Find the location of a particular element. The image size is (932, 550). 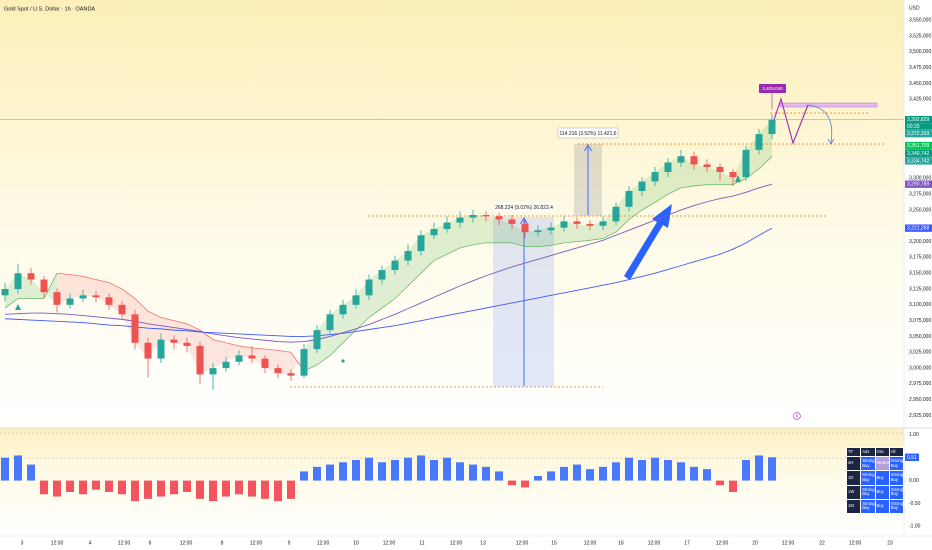

table-cell: Buy is located at coordinates (882, 492).